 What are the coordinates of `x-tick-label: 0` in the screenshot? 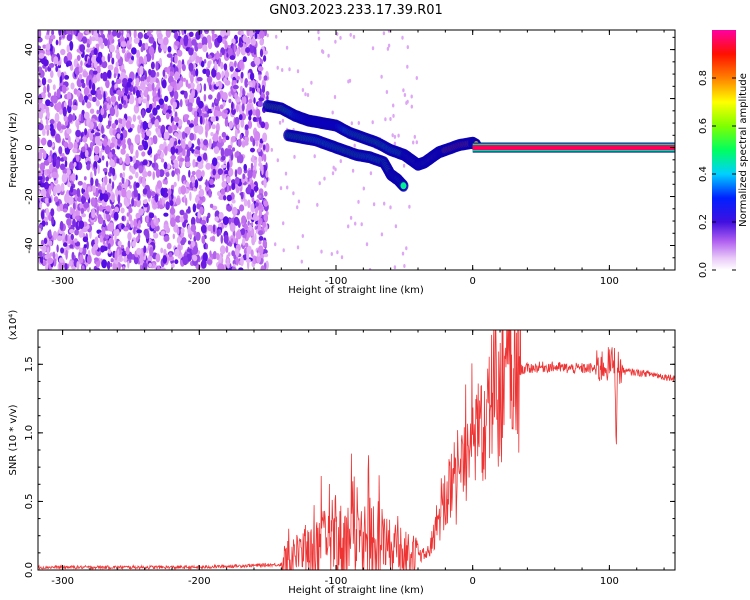 It's located at (473, 281).